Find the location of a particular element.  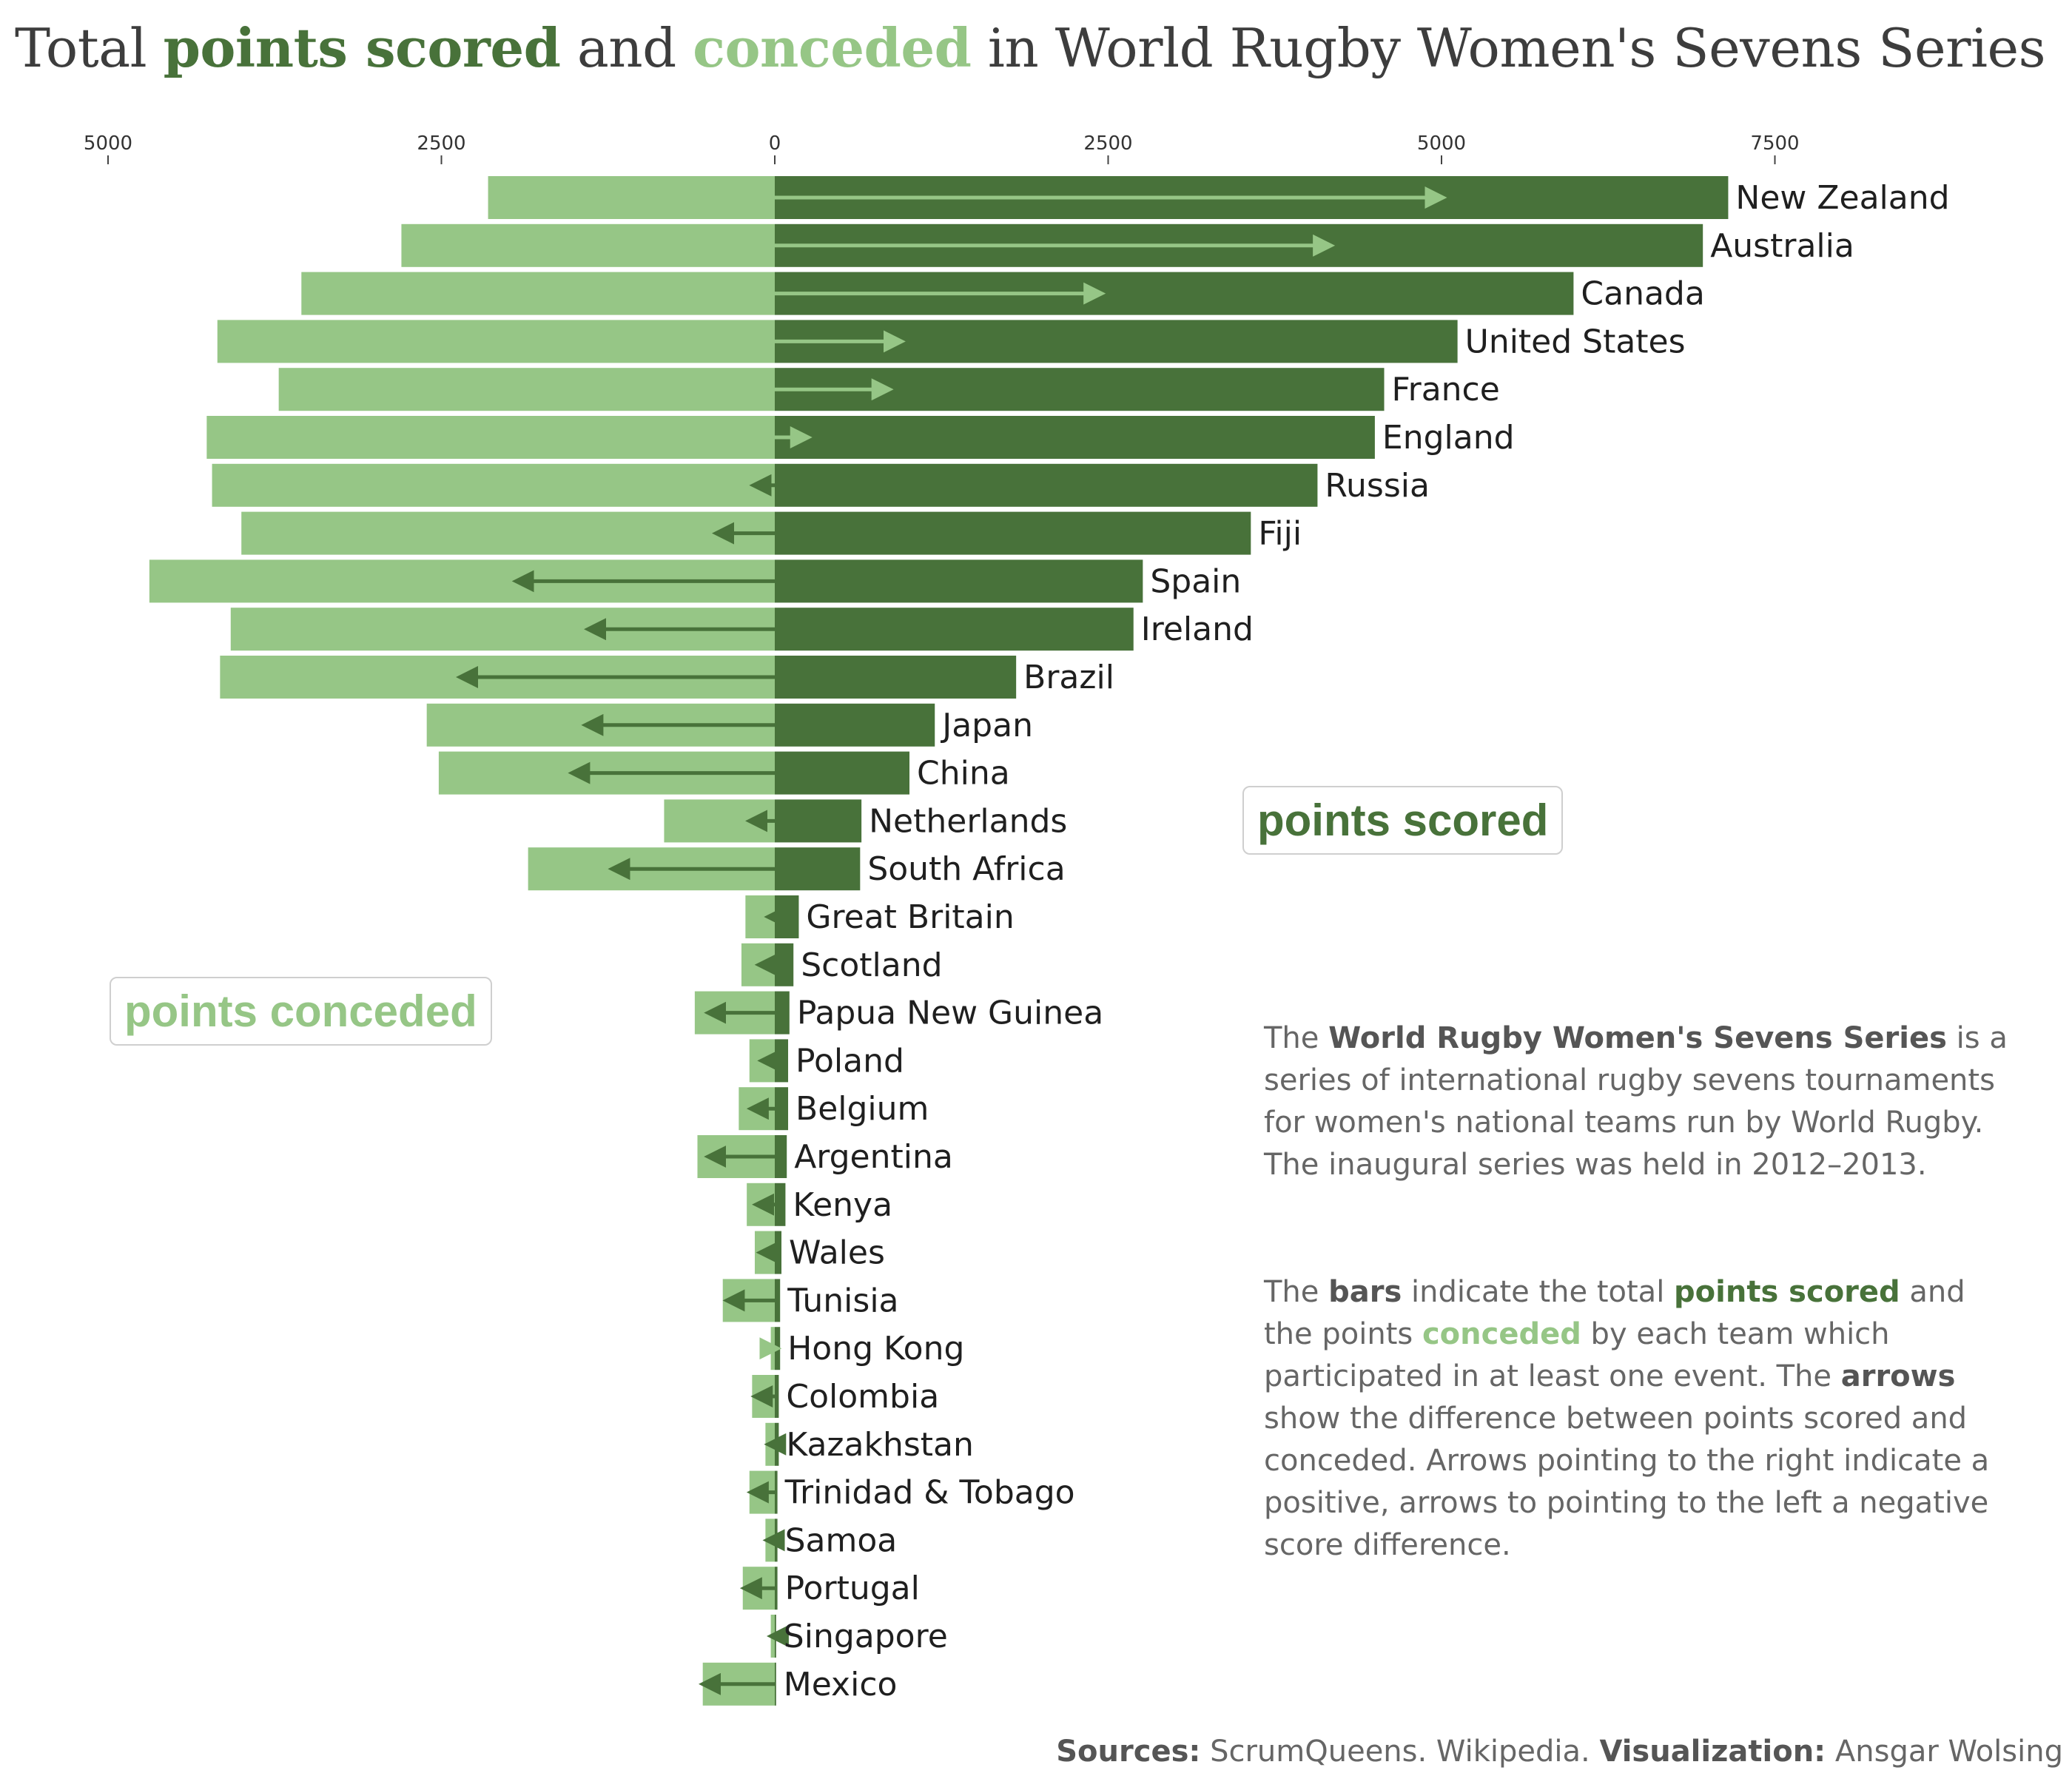

team-label: France is located at coordinates (1446, 389).